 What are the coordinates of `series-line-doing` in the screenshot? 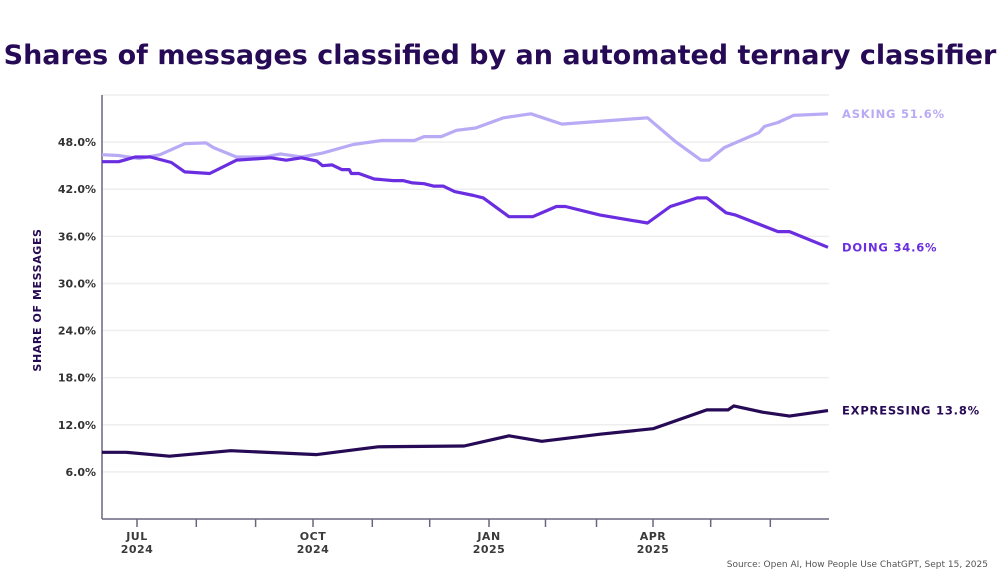 It's located at (465, 202).